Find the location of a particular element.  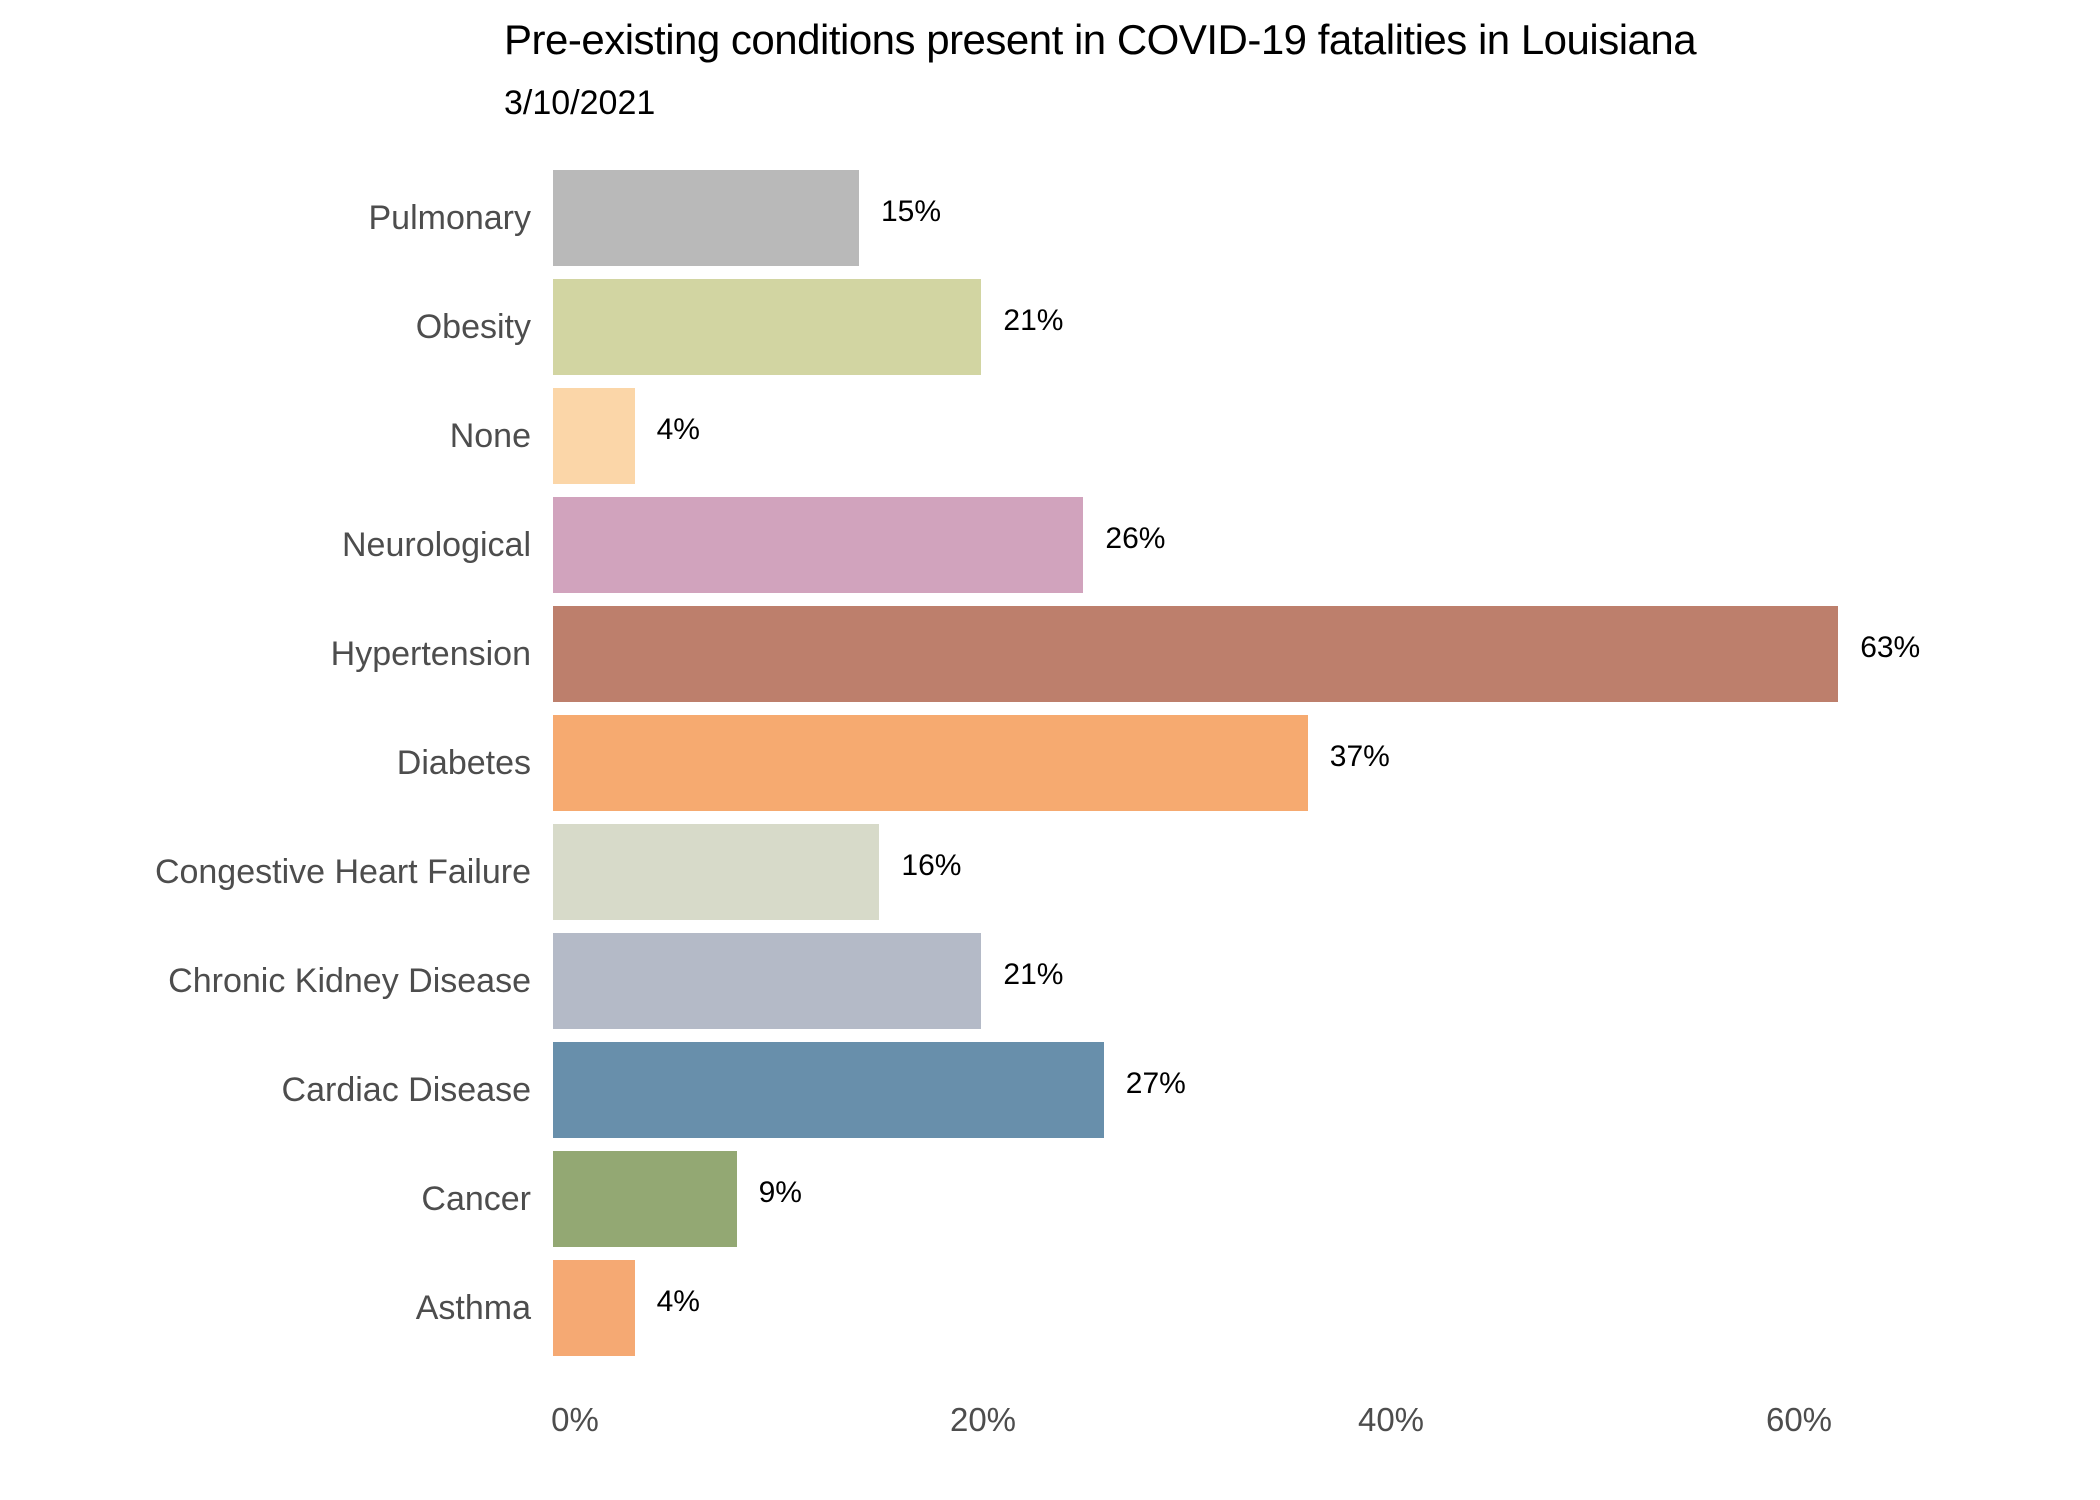

category-label: Diabetes is located at coordinates (463, 762).